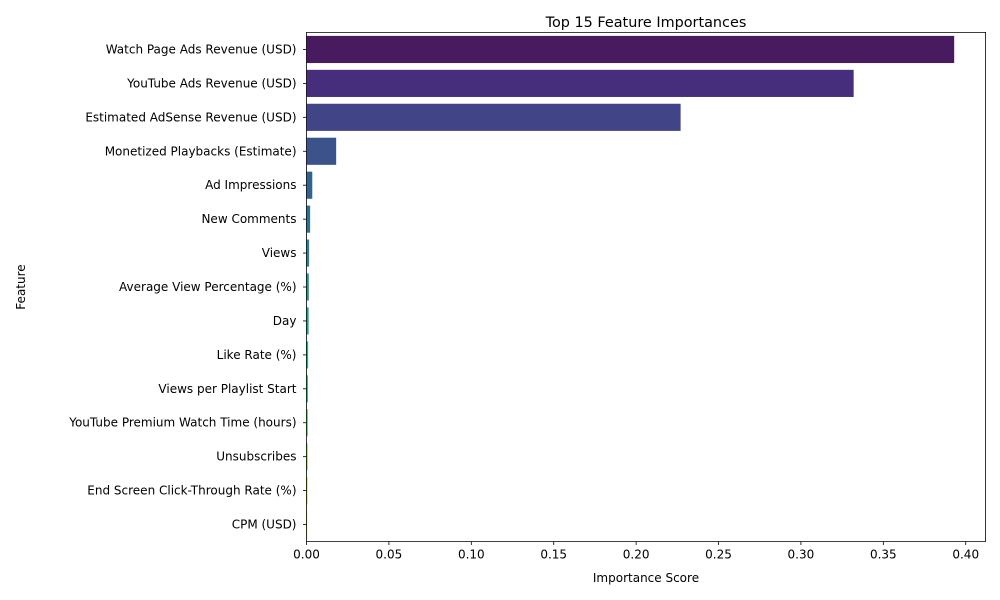  Describe the element at coordinates (201, 49) in the screenshot. I see `y-tick-label: Watch Page Ads Revenue (USD)` at that location.